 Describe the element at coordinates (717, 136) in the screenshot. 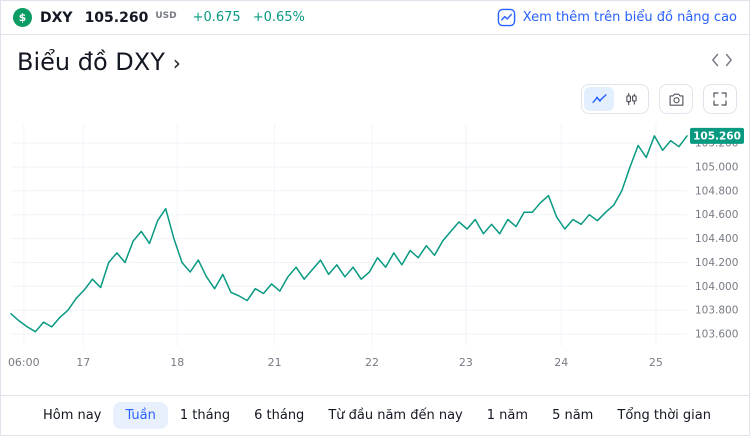

I see `svg-text: 105.260` at that location.